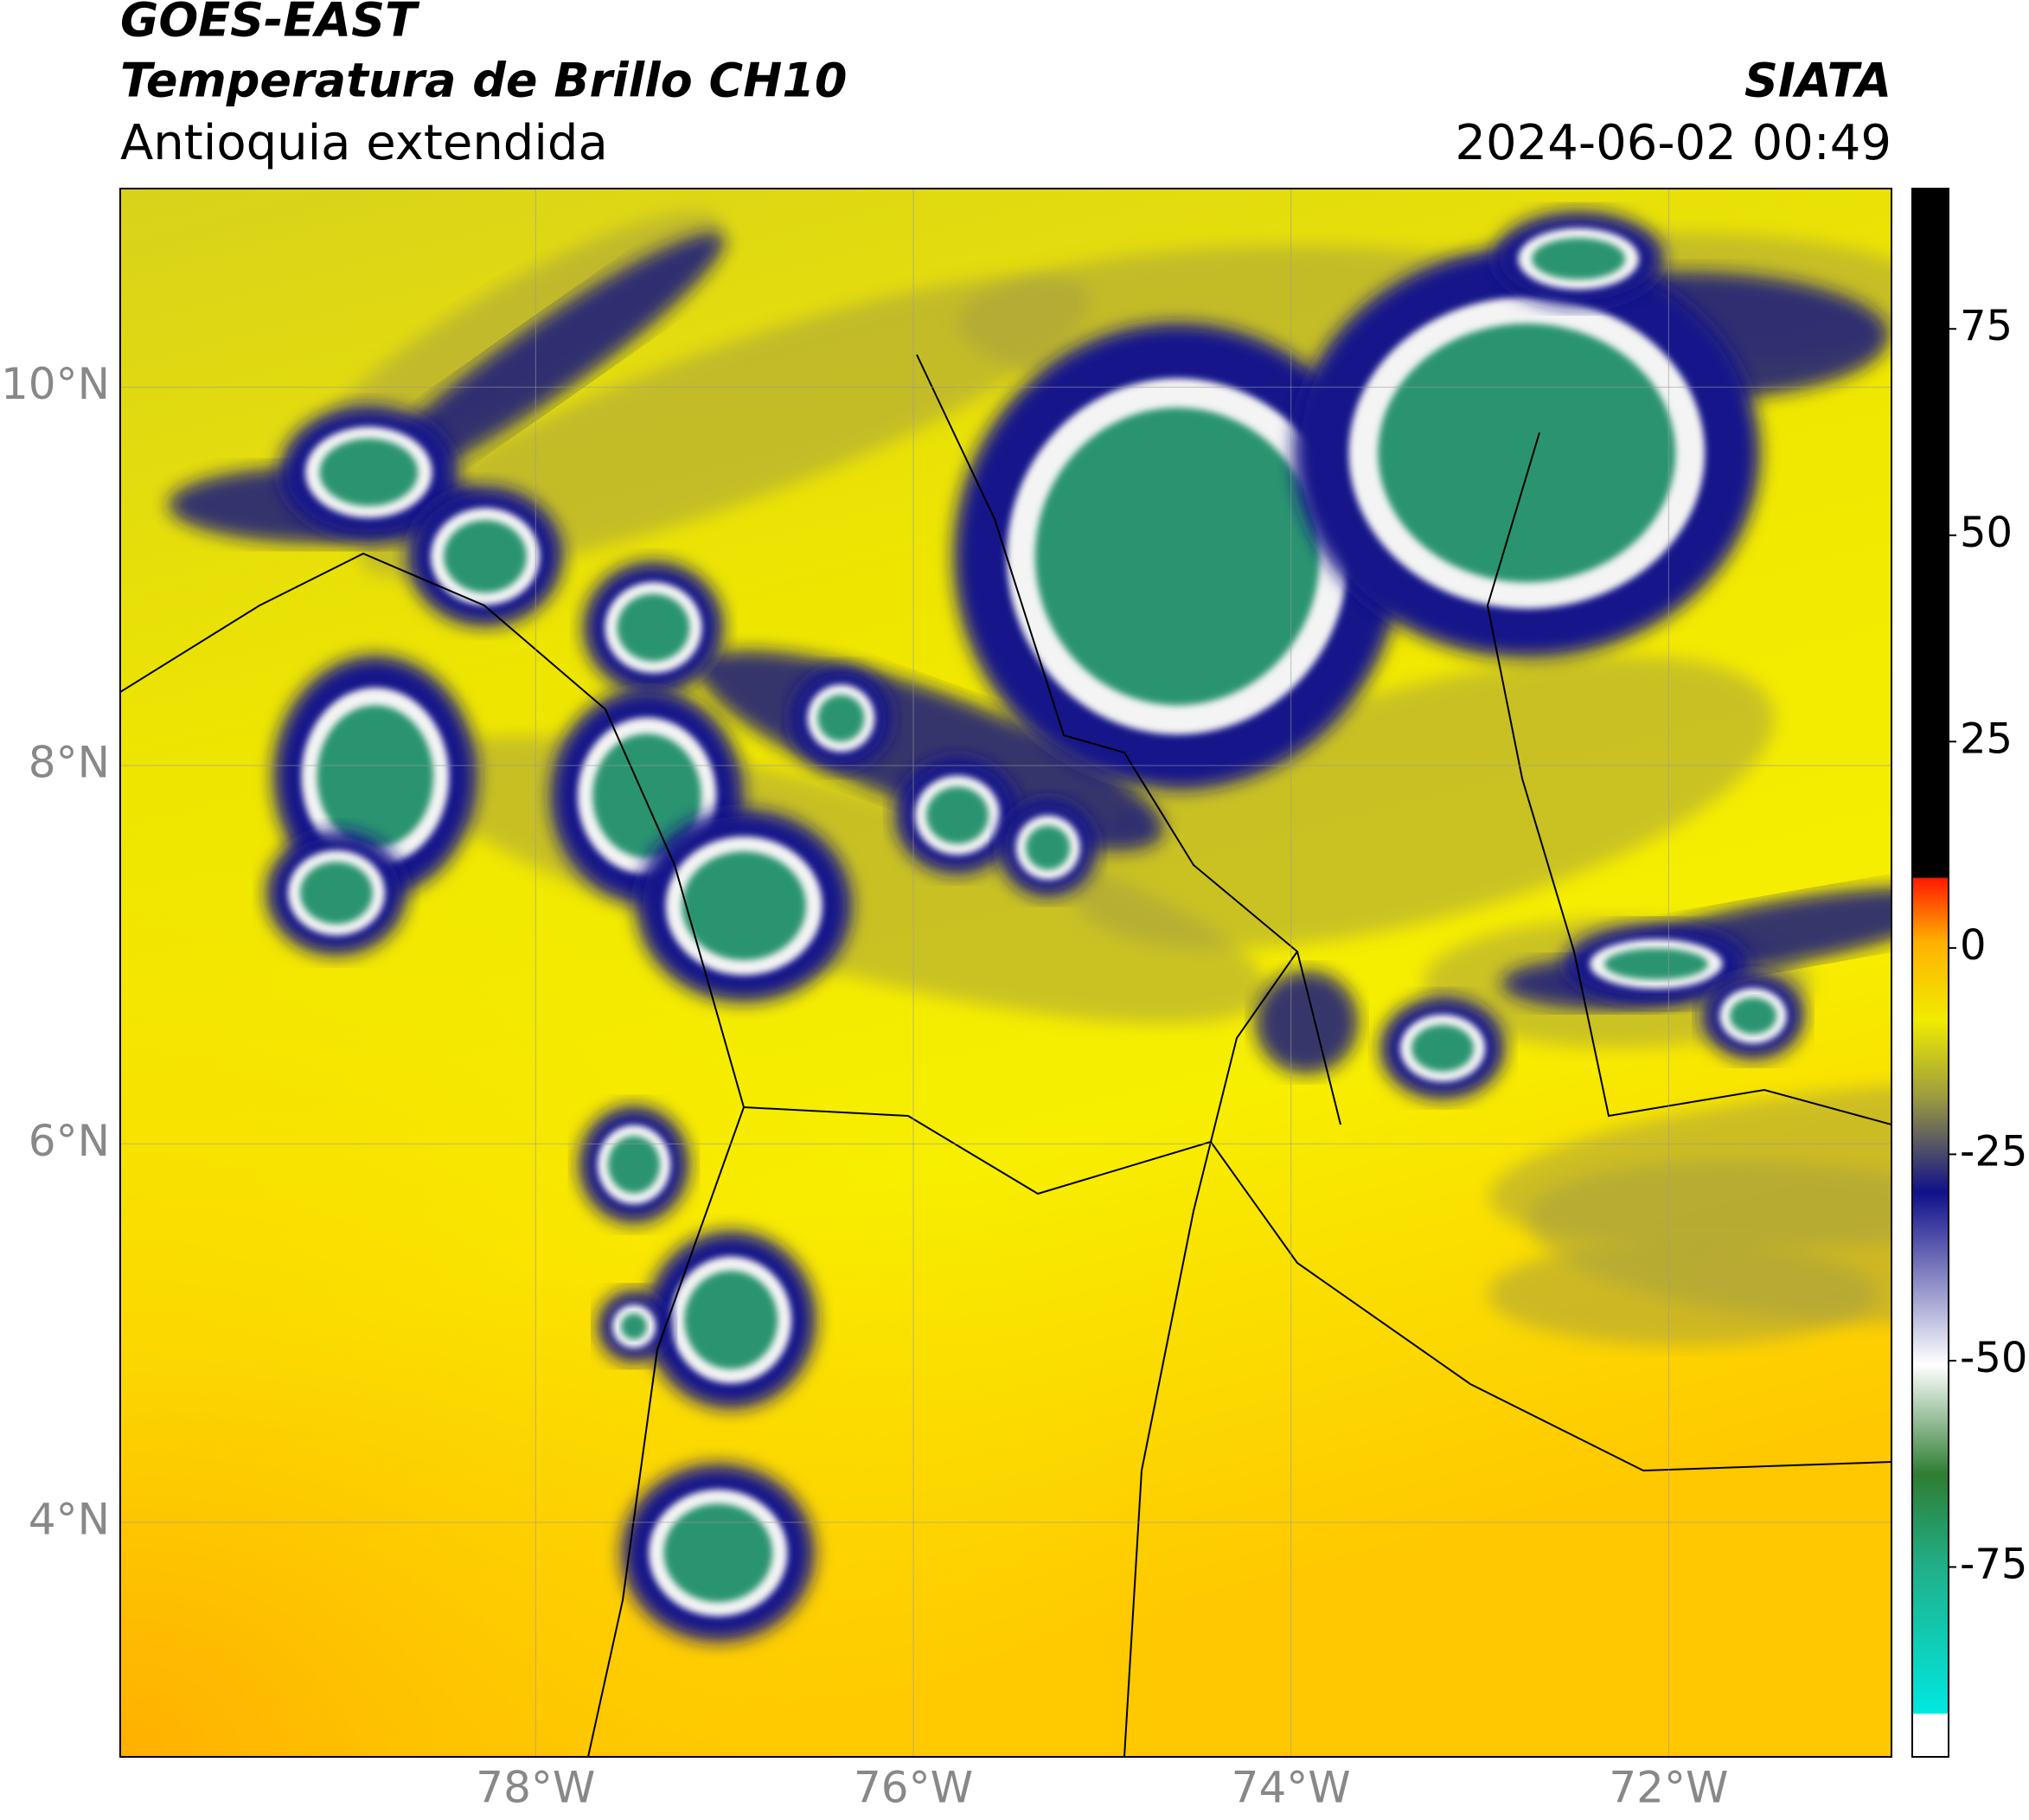 This screenshot has height=1820, width=2029. I want to click on x-tick-label: 76°W, so click(913, 1788).